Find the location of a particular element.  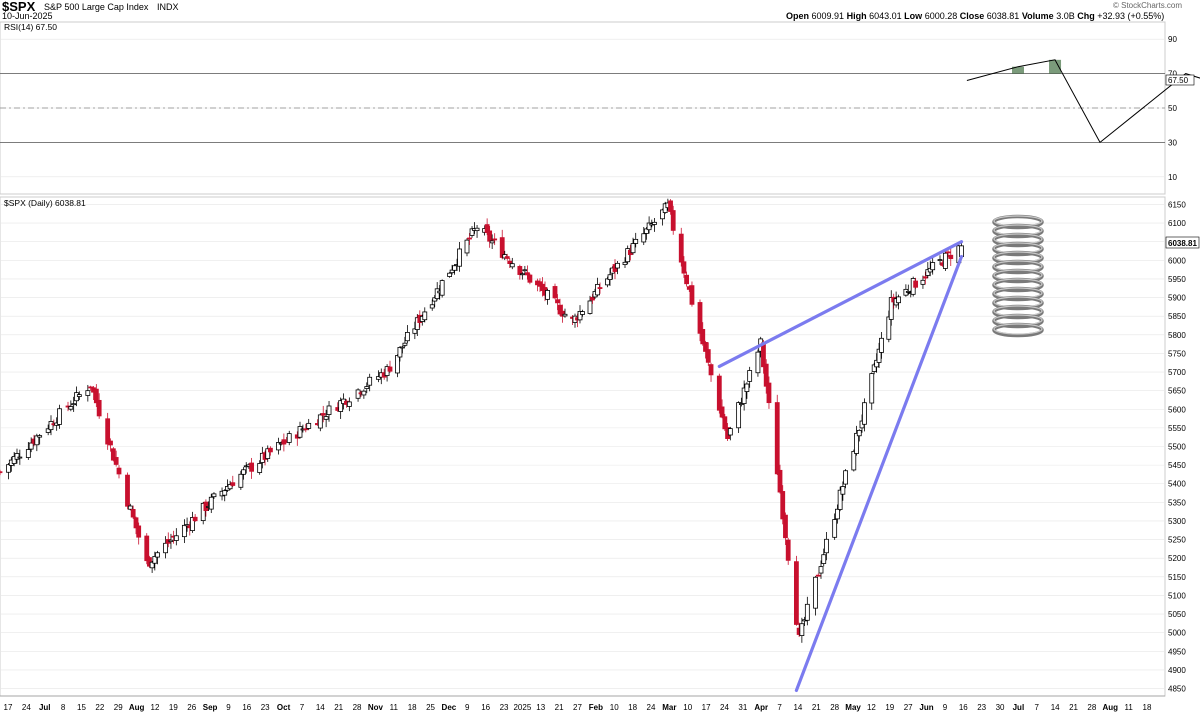

price-tick-label: 5700 is located at coordinates (1177, 372).